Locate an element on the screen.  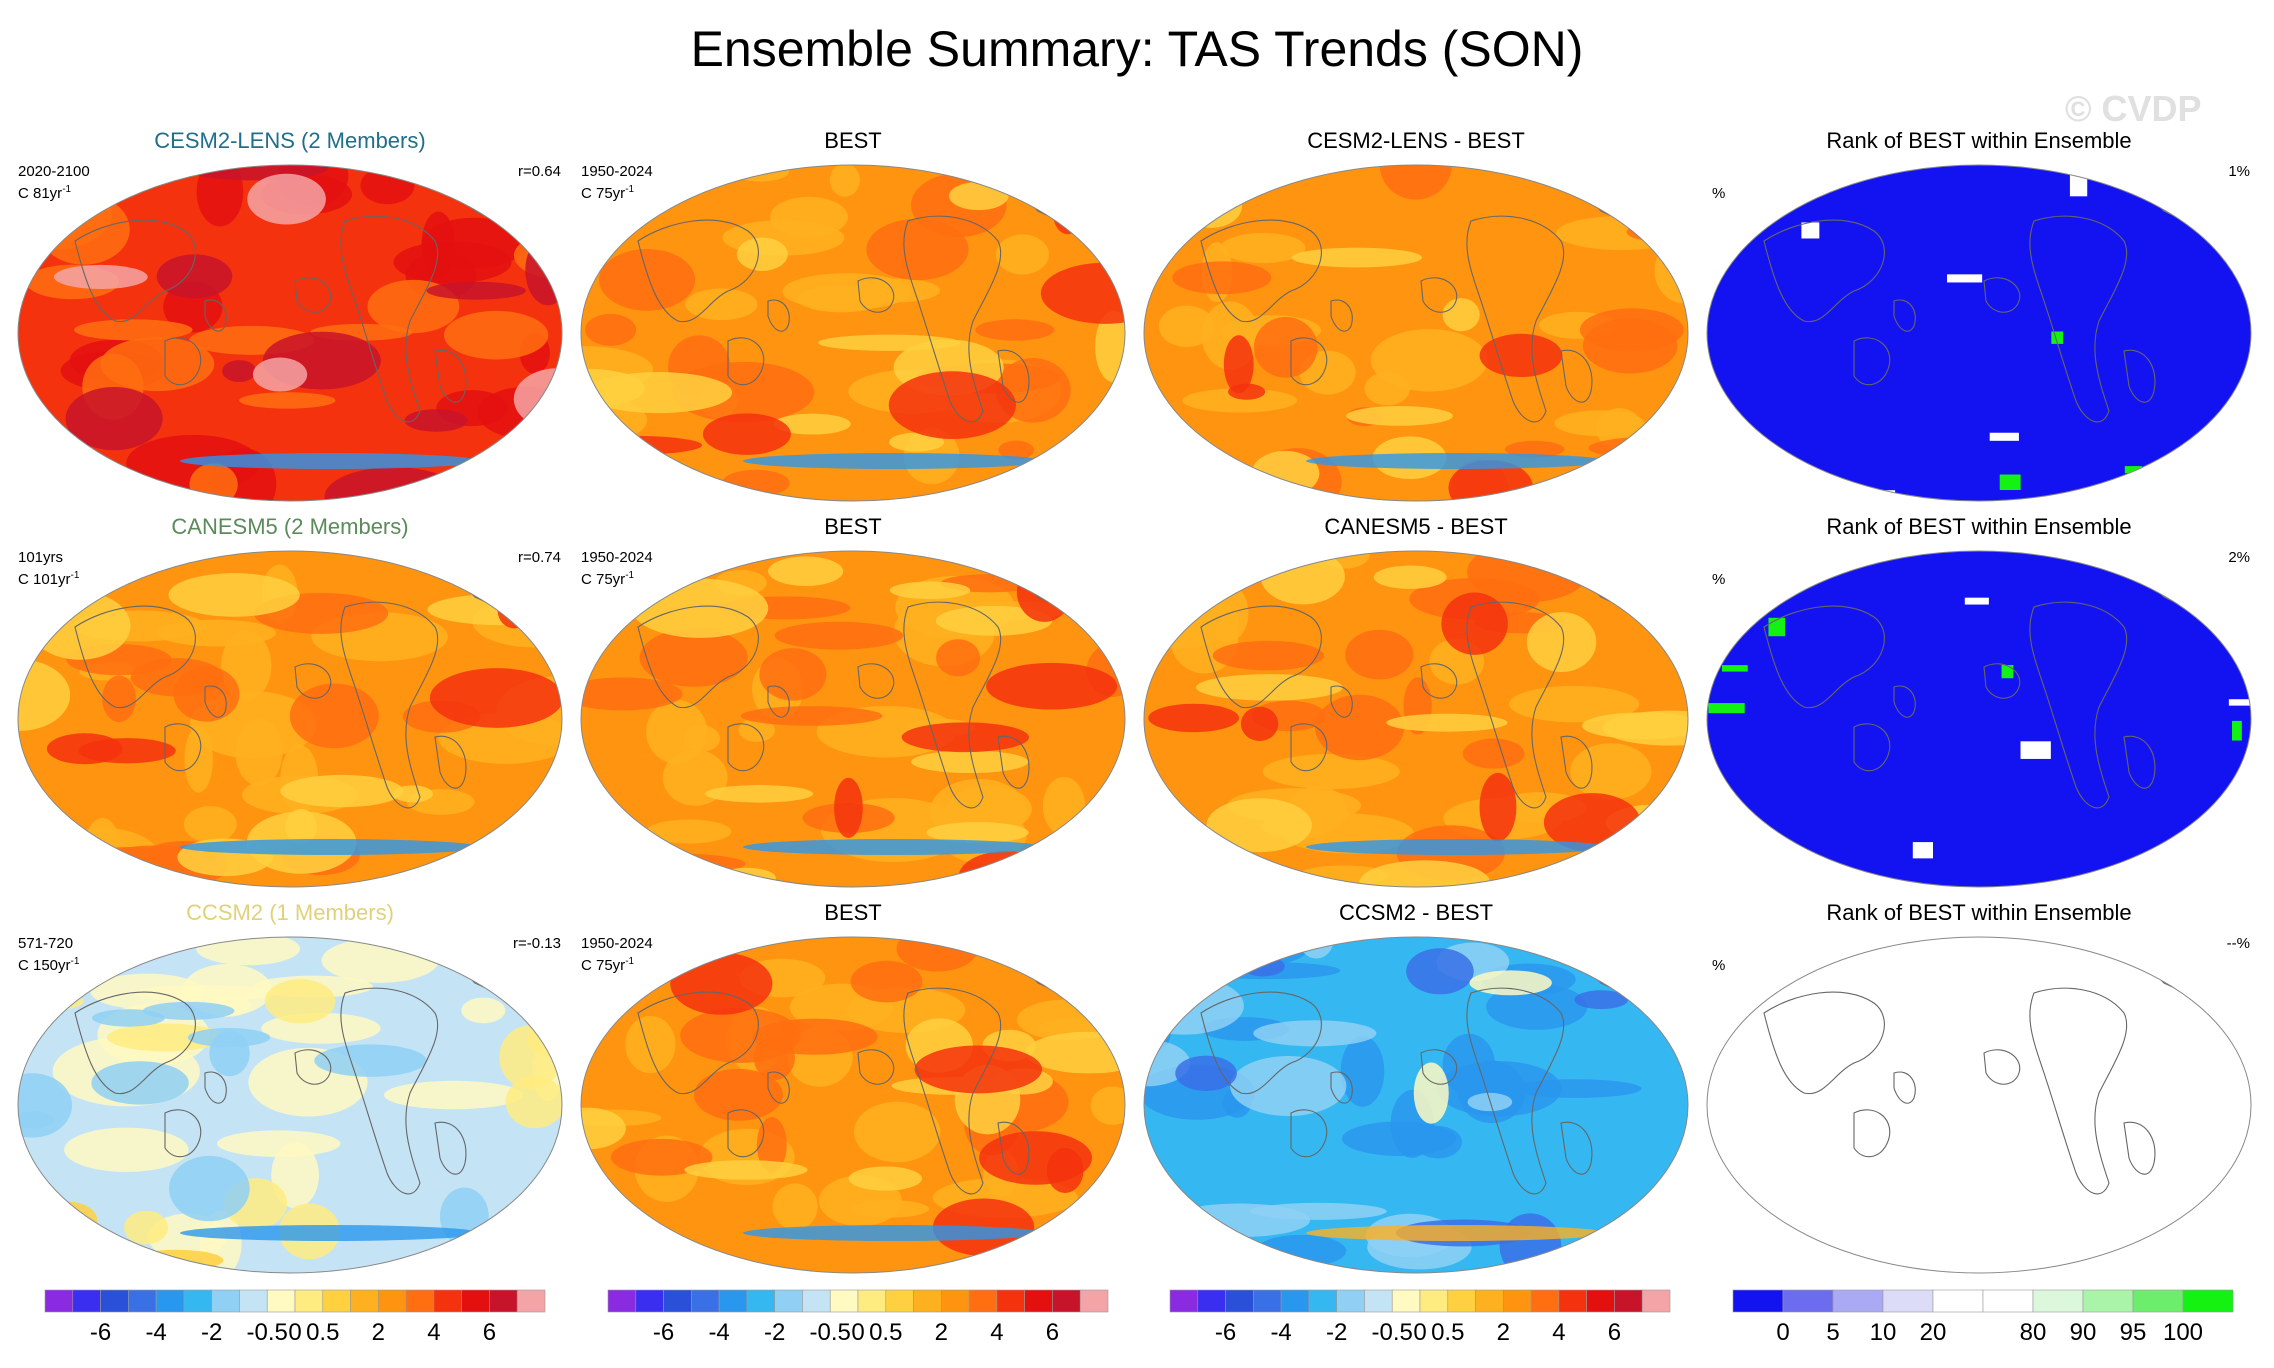
pattern-correlation: r=0.64 is located at coordinates (539, 171).